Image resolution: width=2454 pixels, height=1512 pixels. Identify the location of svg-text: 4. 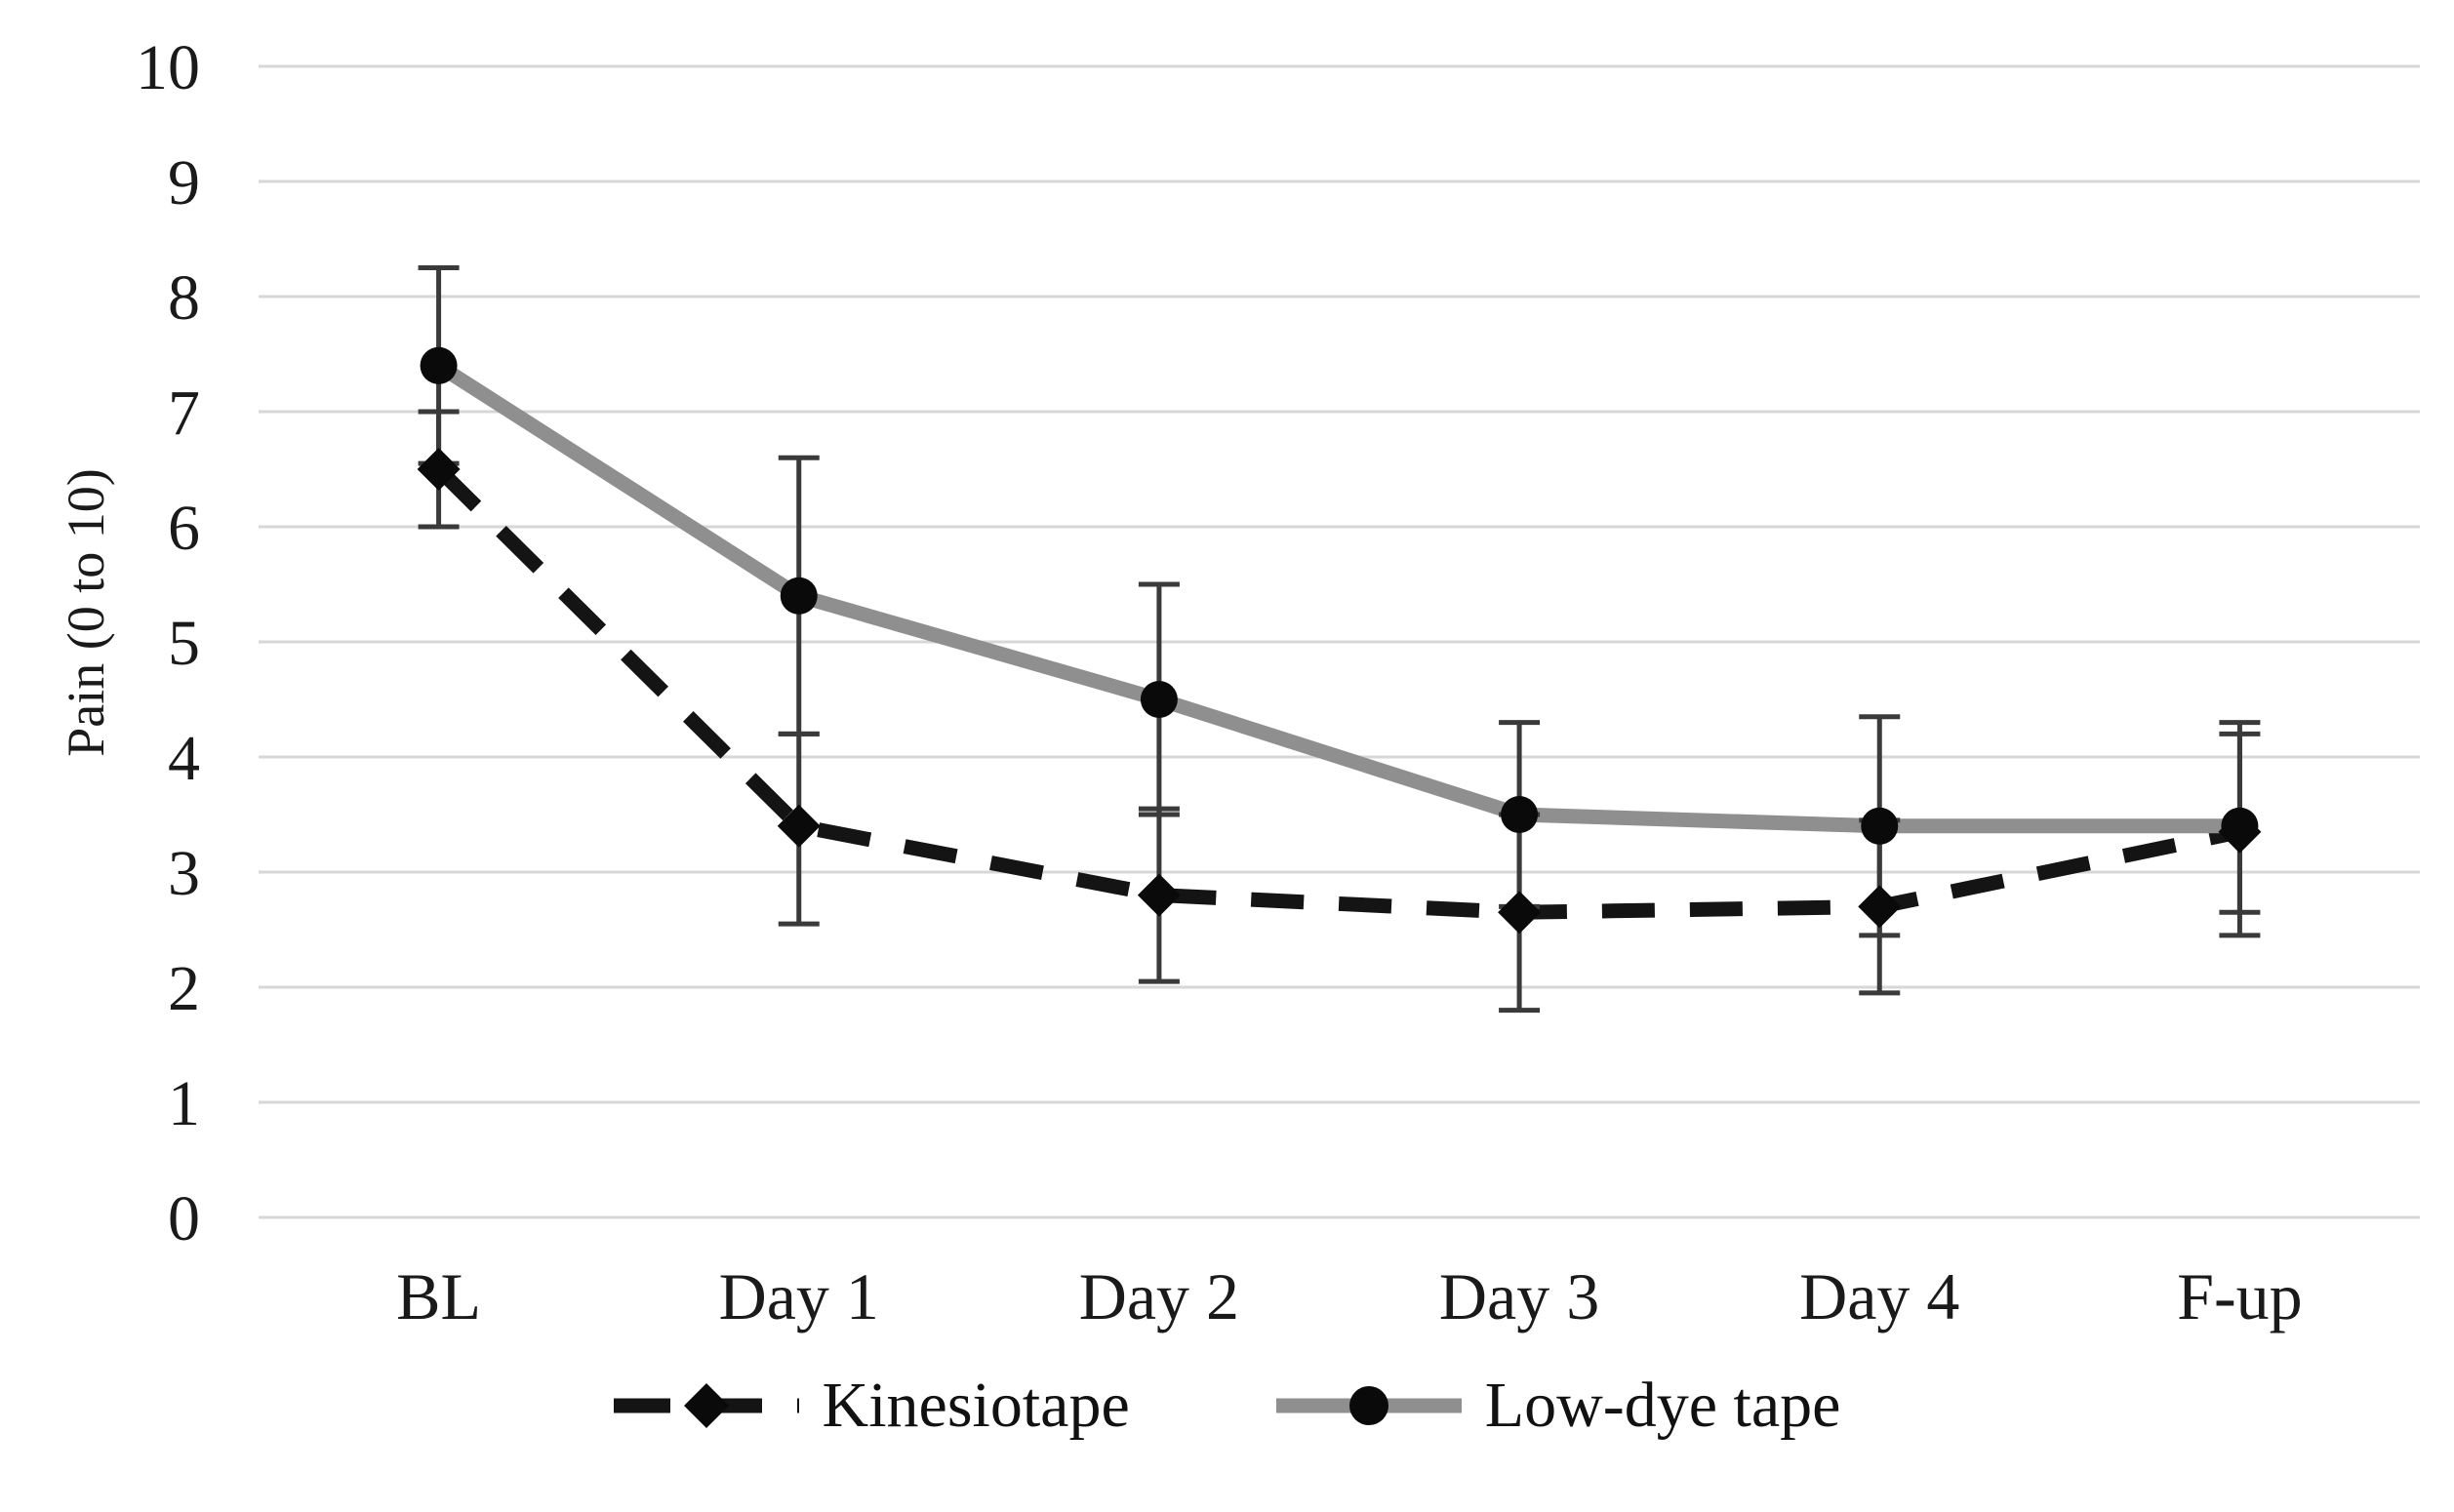
(184, 758).